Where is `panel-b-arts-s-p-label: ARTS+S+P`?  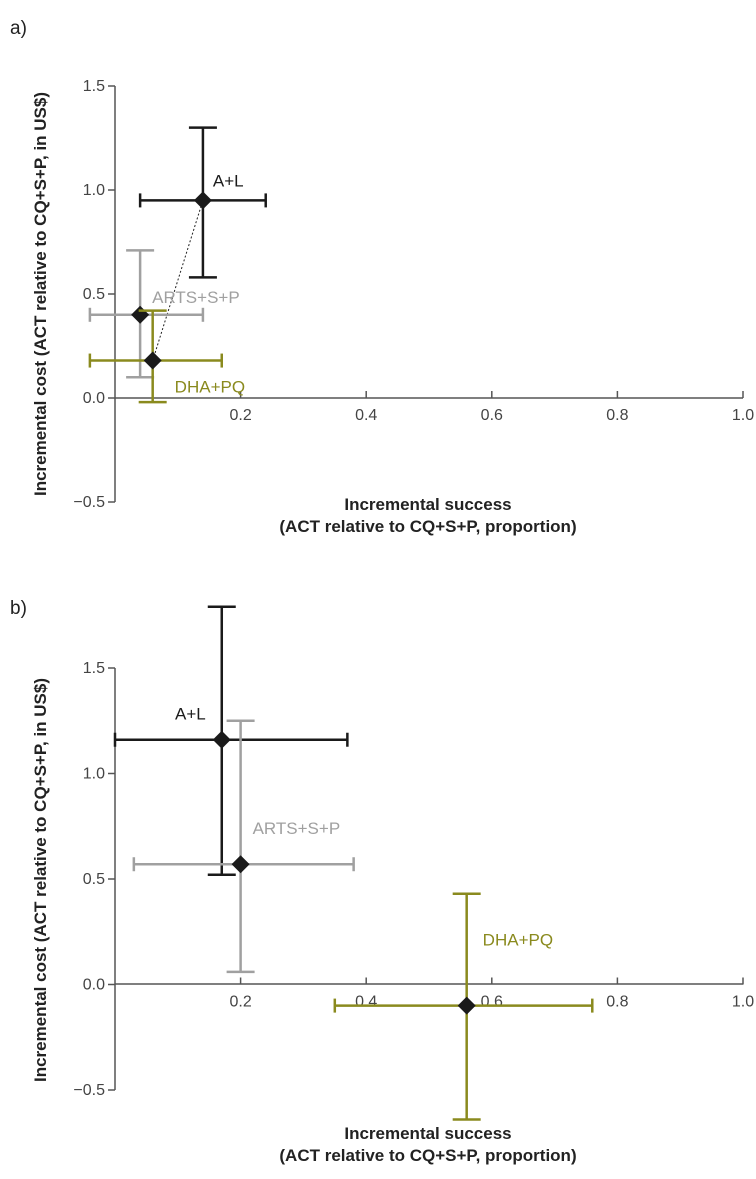
panel-b-arts-s-p-label: ARTS+S+P is located at coordinates (297, 828).